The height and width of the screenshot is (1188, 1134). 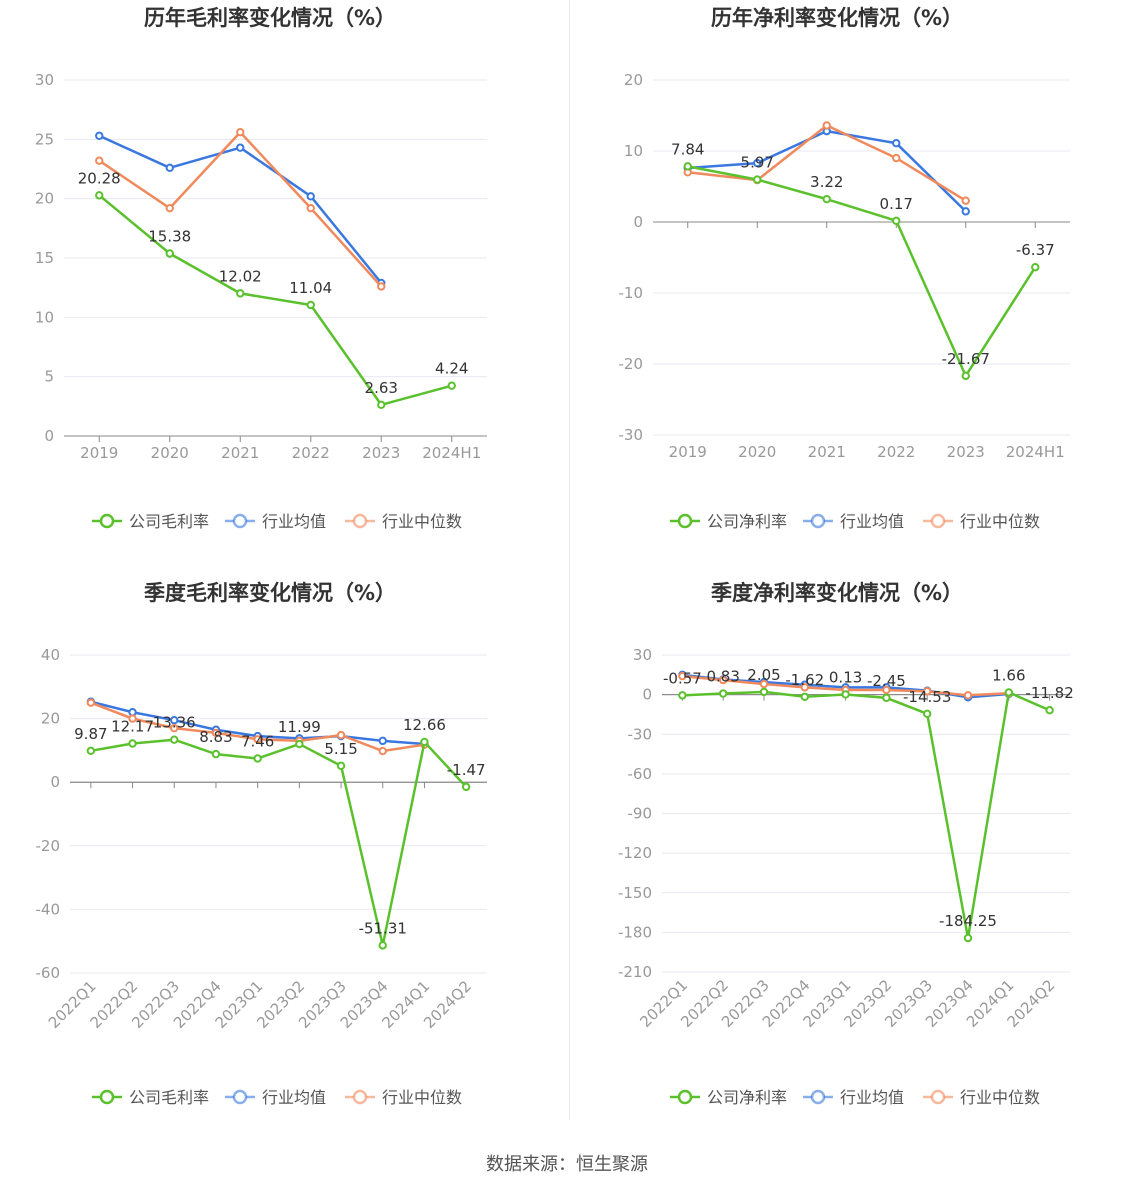 What do you see at coordinates (240, 276) in the screenshot?
I see `data-label: 12.02` at bounding box center [240, 276].